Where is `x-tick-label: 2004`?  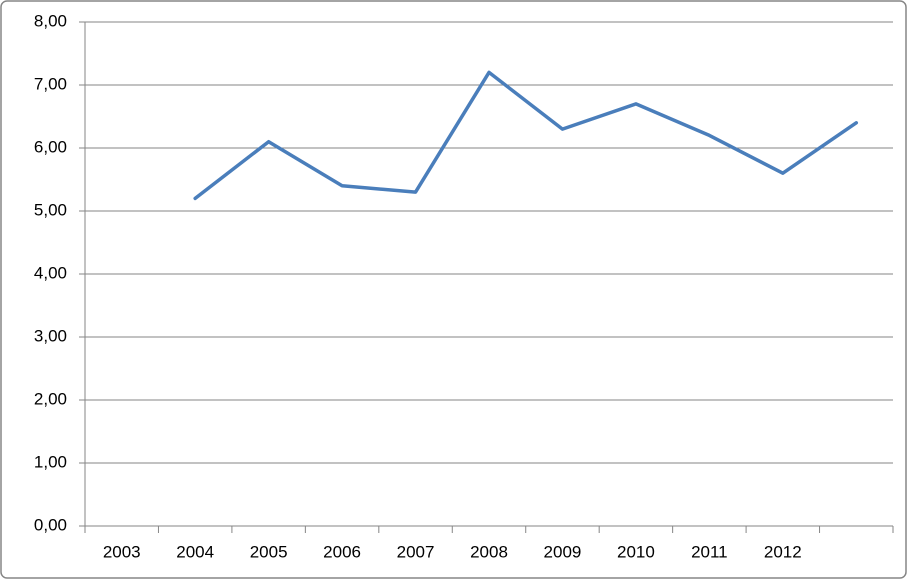
x-tick-label: 2004 is located at coordinates (195, 551).